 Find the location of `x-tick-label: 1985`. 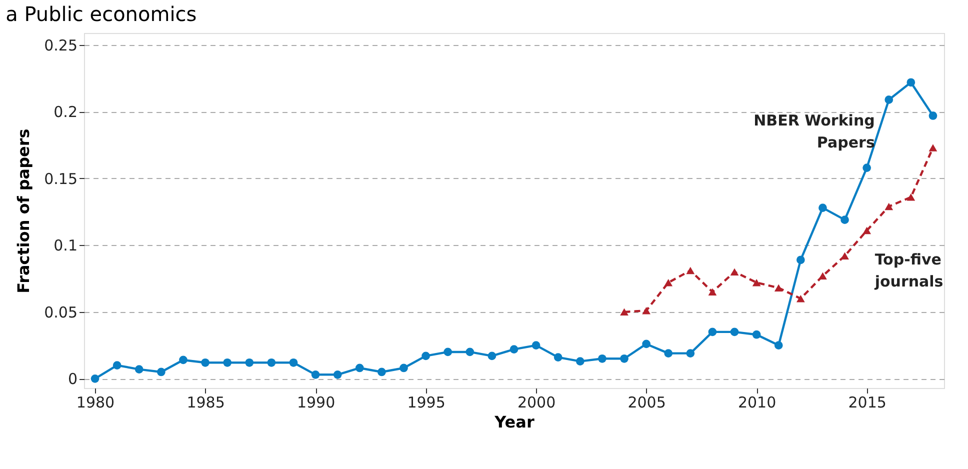

x-tick-label: 1985 is located at coordinates (205, 403).